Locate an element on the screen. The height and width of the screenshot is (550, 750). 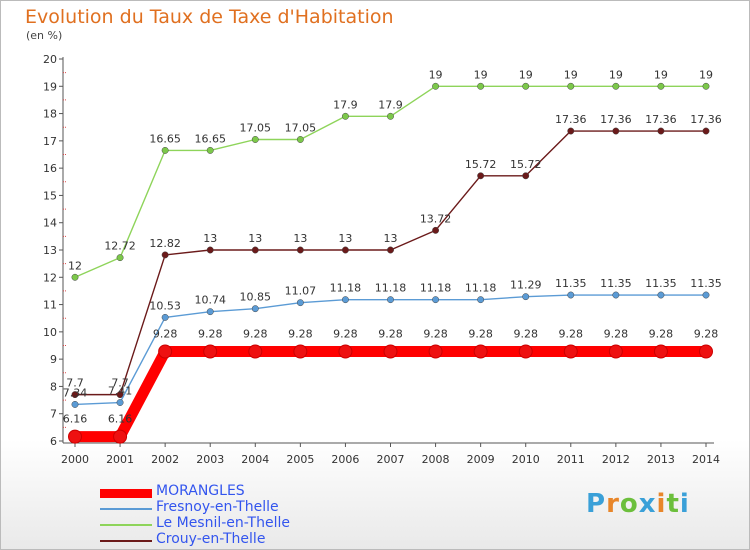
data-label: 12.72 is located at coordinates (120, 246).